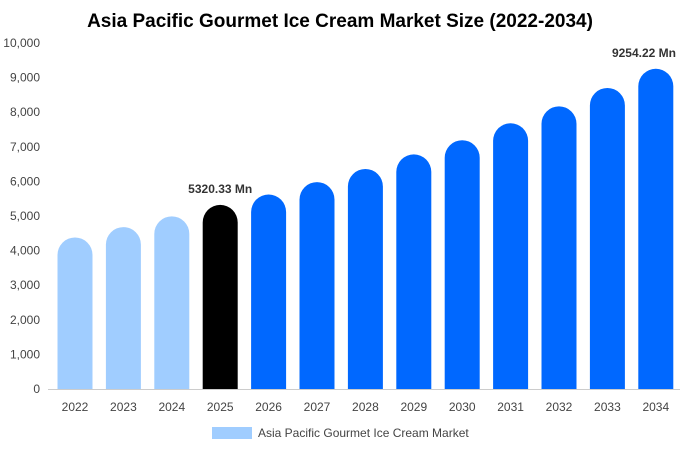 This screenshot has height=450, width=680. What do you see at coordinates (317, 407) in the screenshot?
I see `x-tick-label: 2027` at bounding box center [317, 407].